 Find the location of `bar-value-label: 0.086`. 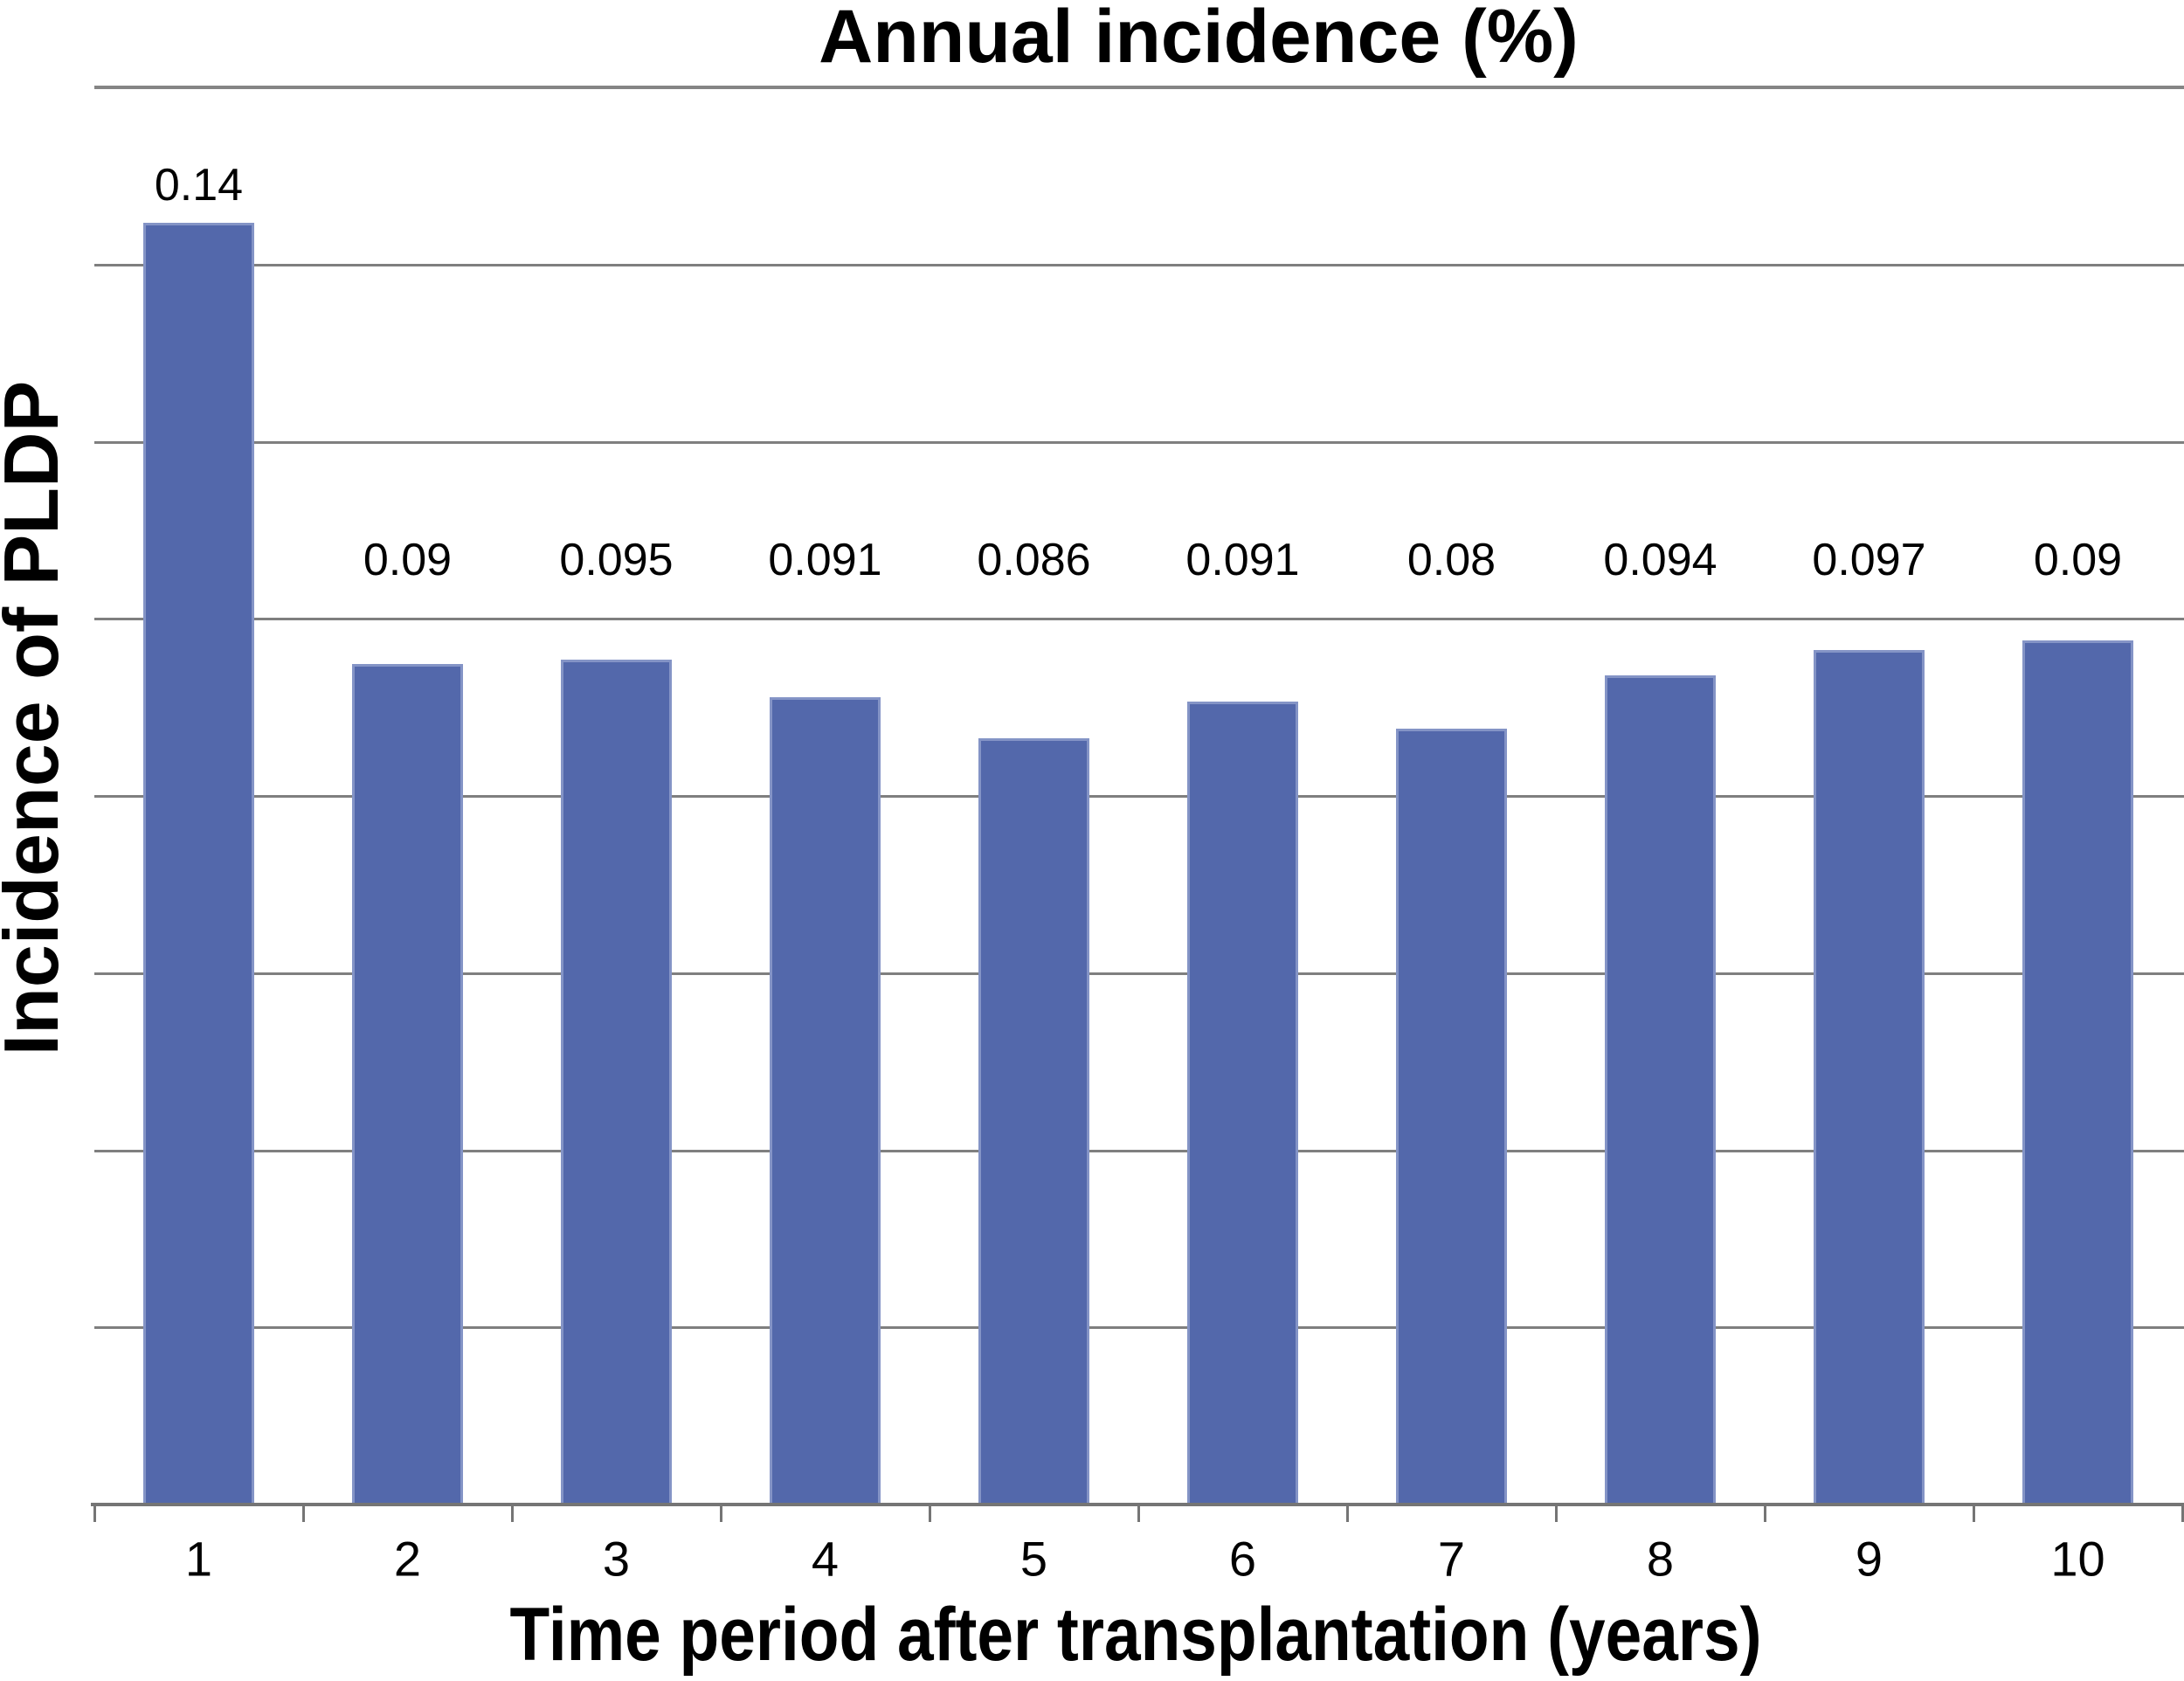

bar-value-label: 0.086 is located at coordinates (1034, 560).